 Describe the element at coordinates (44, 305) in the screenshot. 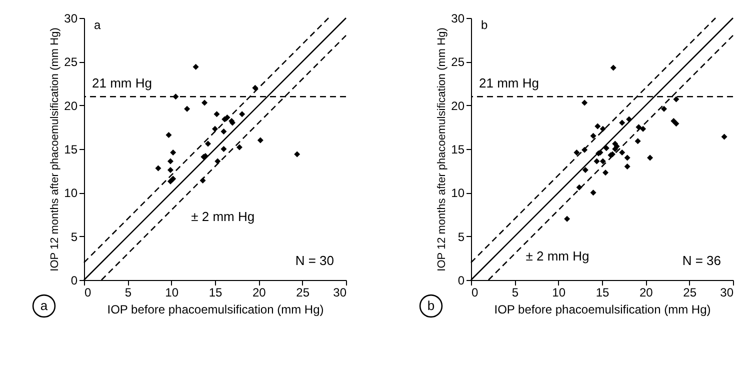

I see `text: a` at that location.